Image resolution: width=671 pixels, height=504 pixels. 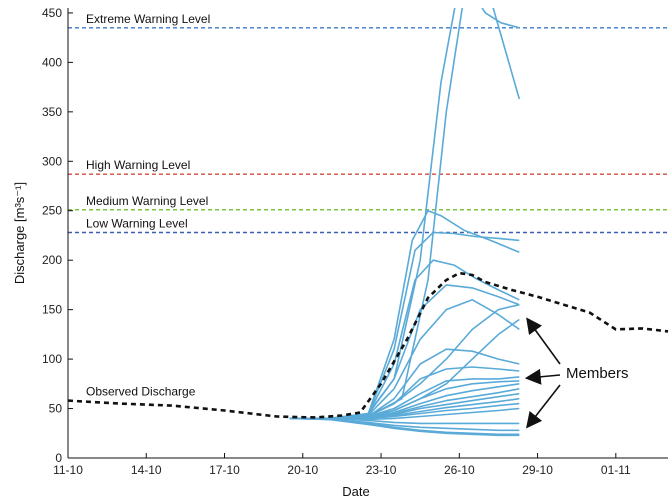 What do you see at coordinates (52, 211) in the screenshot?
I see `y-tick-label: 250` at bounding box center [52, 211].